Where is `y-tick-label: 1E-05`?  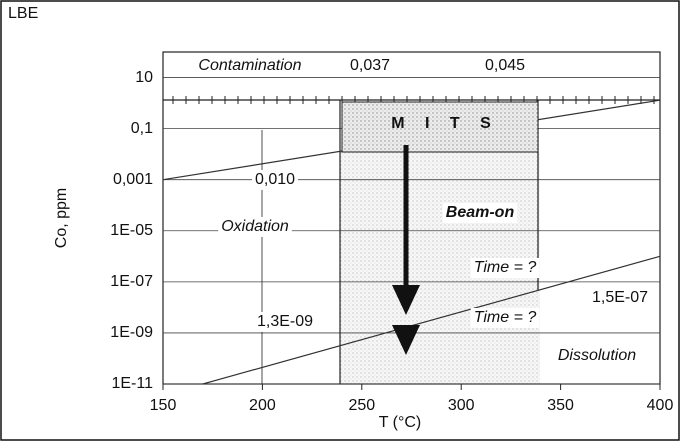 y-tick-label: 1E-05 is located at coordinates (131, 230).